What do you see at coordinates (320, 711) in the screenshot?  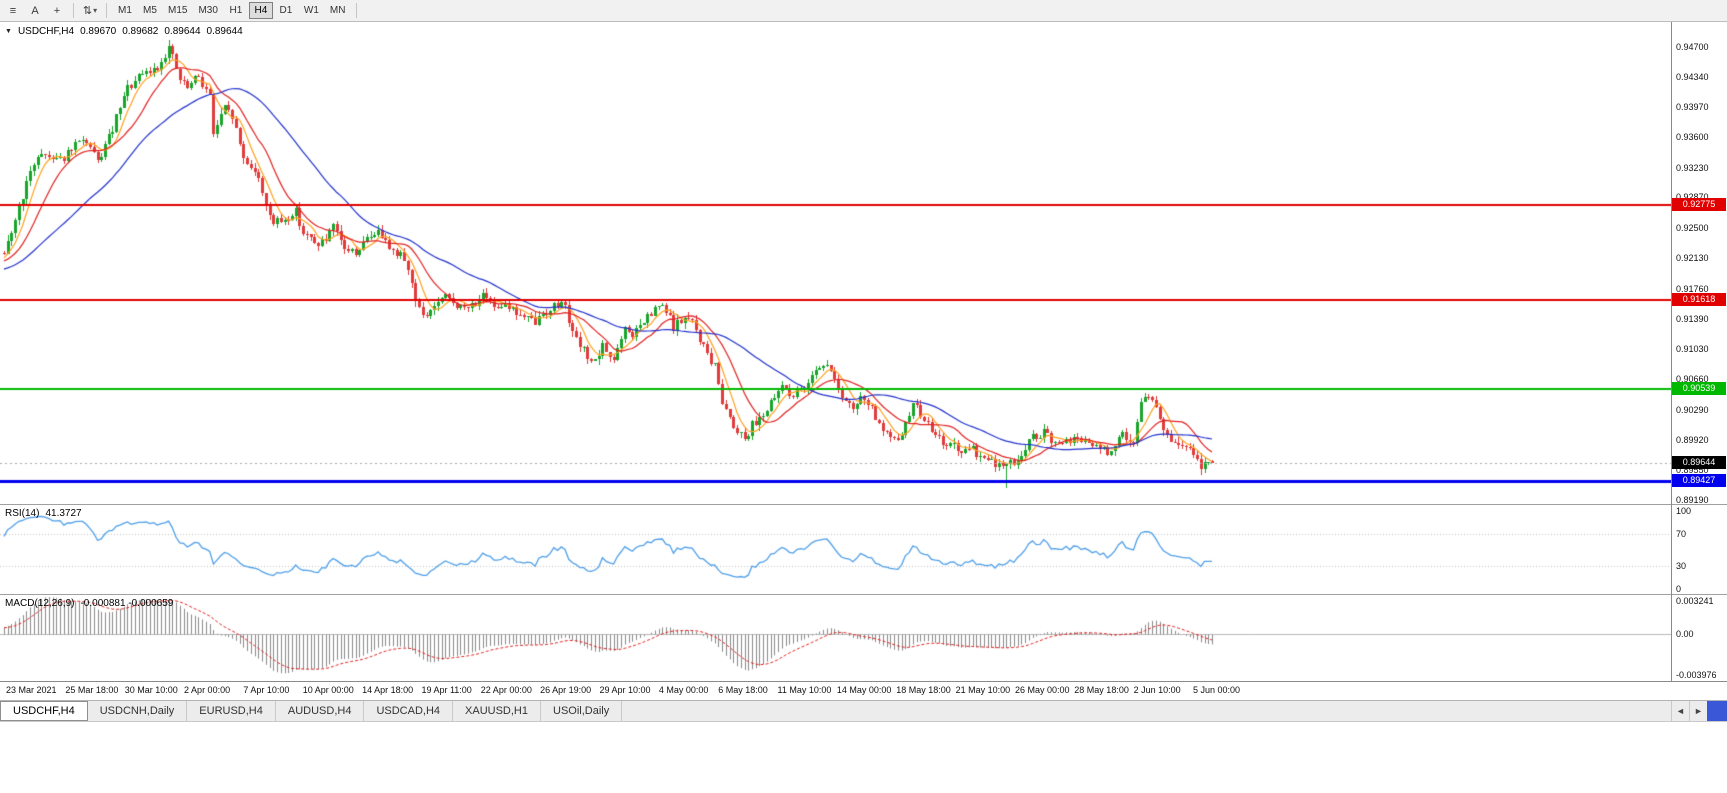 I see `chart-tab-audusd: AUDUSD,H4` at bounding box center [320, 711].